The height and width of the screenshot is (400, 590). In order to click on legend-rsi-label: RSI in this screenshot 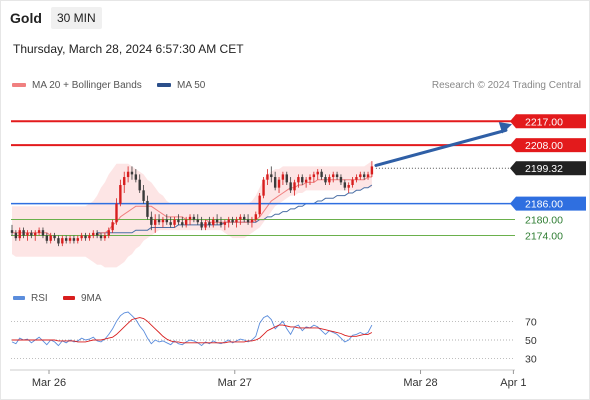, I will do `click(39, 298)`.